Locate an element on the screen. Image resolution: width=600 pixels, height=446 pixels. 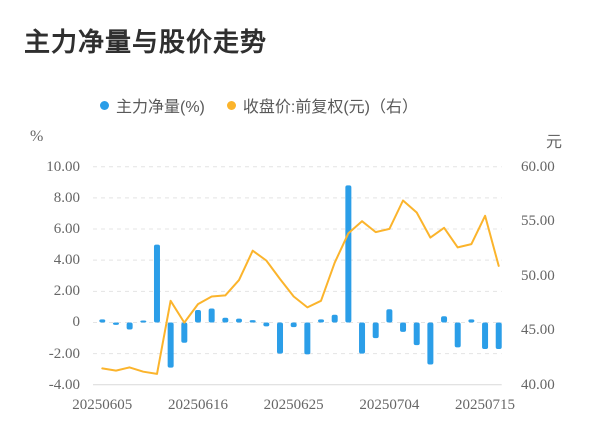
x-tick: 20250605 is located at coordinates (102, 405).